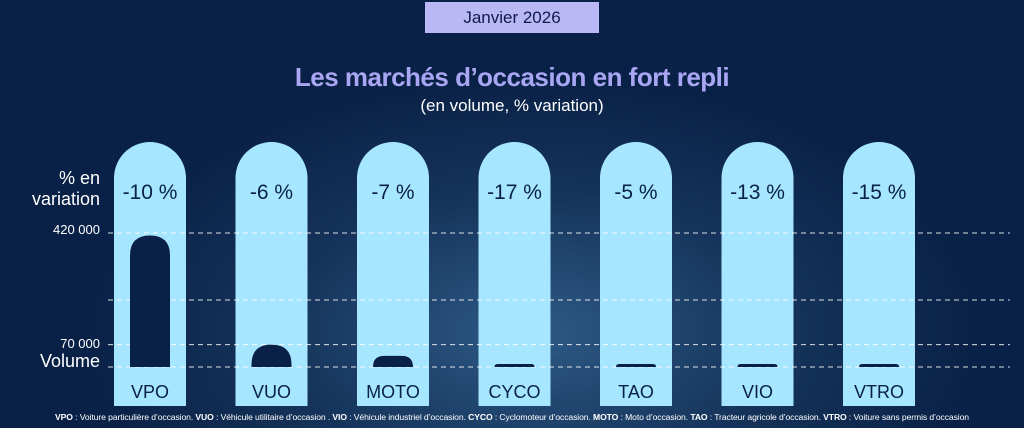 This screenshot has width=1024, height=428. Describe the element at coordinates (204, 417) in the screenshot. I see `footnote-abbr-vuo: VUO` at that location.